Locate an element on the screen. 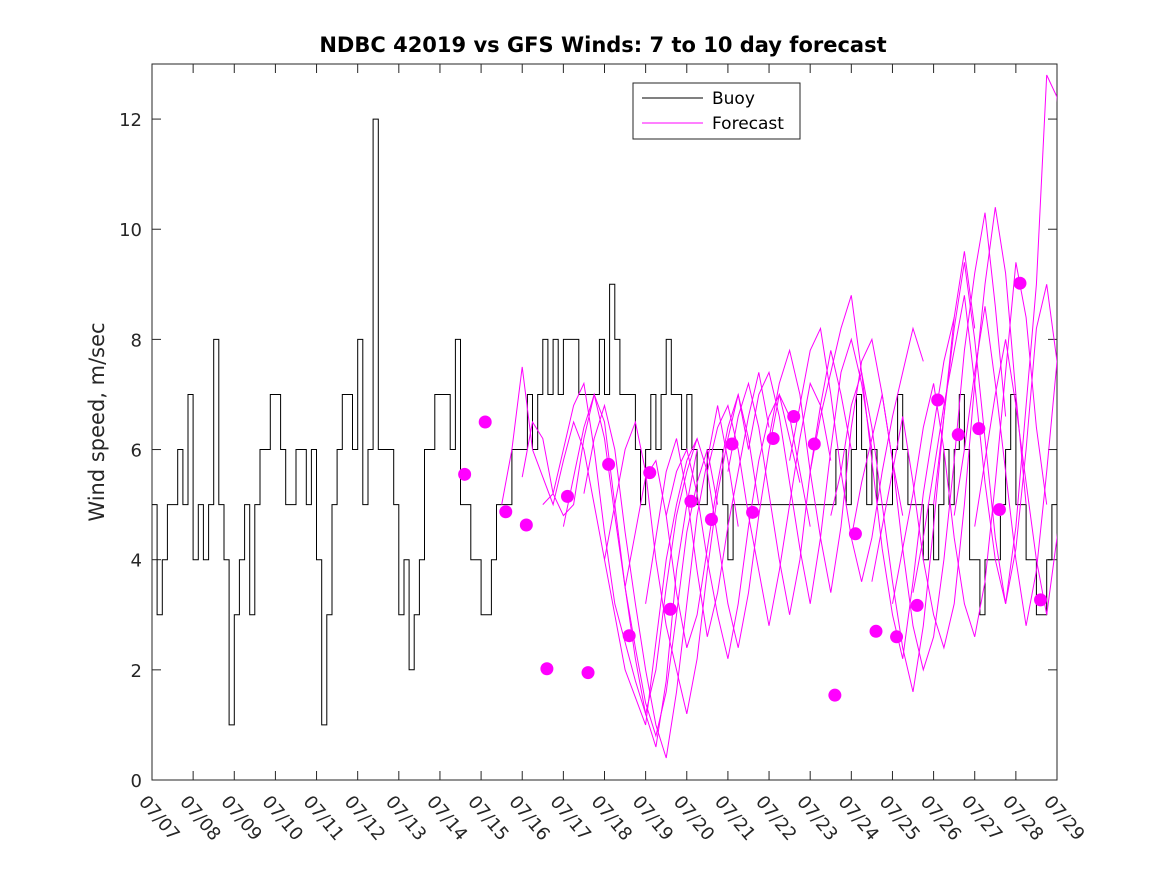  y-tick-label: 12 is located at coordinates (130, 120).